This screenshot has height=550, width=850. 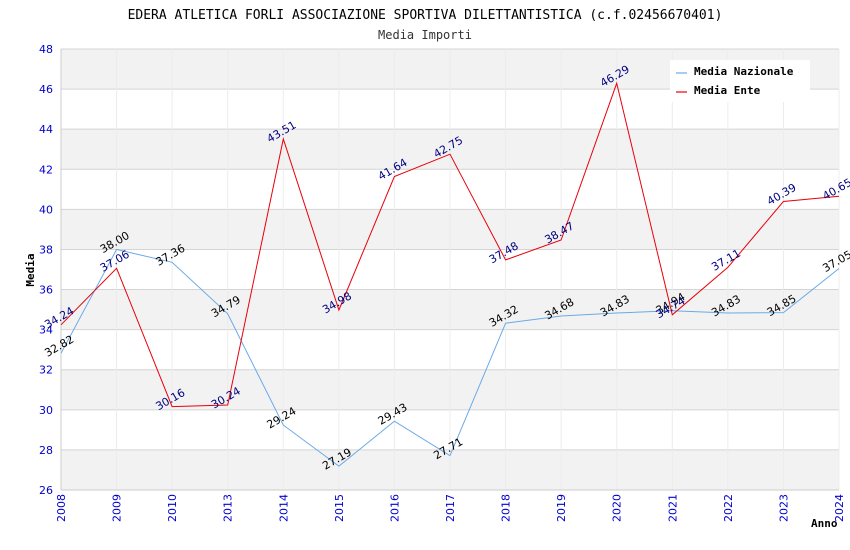 What do you see at coordinates (726, 260) in the screenshot?
I see `data-label: 37.11` at bounding box center [726, 260].